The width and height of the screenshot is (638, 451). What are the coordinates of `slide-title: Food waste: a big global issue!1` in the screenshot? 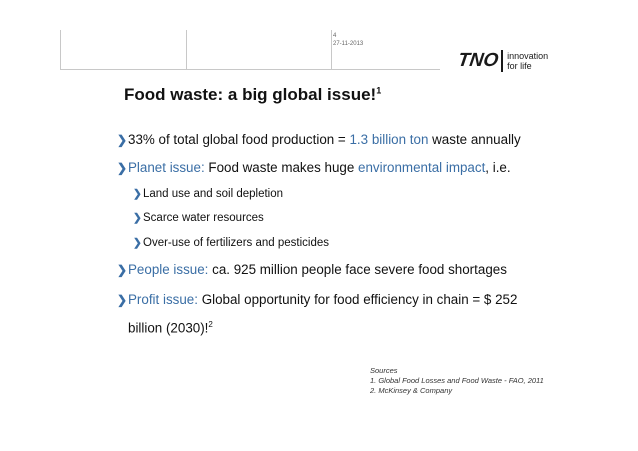 It's located at (252, 95).